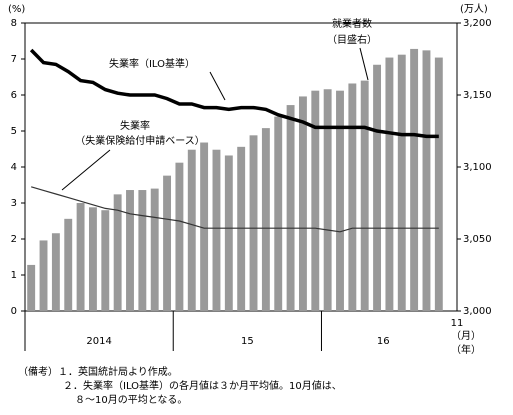  Describe the element at coordinates (14, 131) in the screenshot. I see `y-tick-label: 5` at that location.